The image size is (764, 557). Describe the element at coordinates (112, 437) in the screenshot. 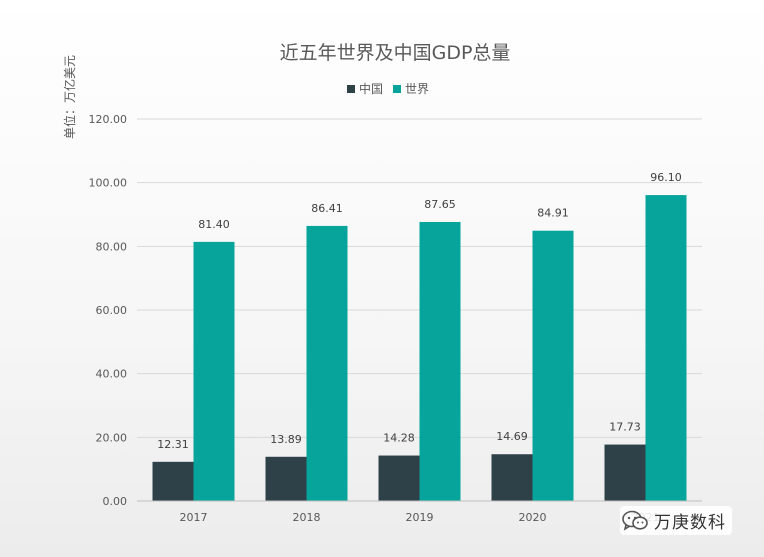

I see `y-tick-label: 20.00` at that location.